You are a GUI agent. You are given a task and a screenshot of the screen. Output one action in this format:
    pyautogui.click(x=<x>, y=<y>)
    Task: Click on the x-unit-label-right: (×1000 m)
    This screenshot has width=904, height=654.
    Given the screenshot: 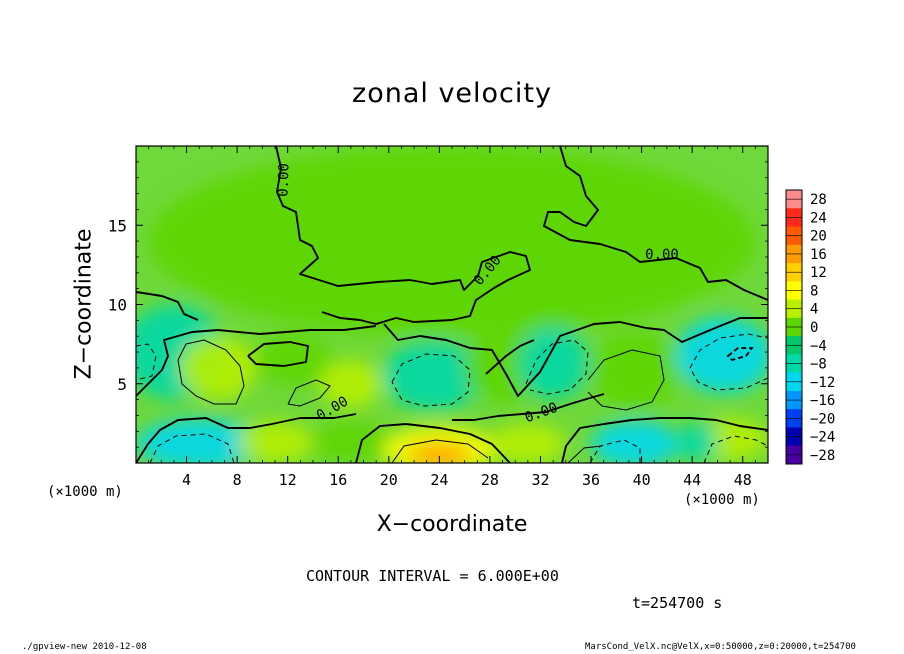 What is the action you would take?
    pyautogui.click(x=722, y=500)
    